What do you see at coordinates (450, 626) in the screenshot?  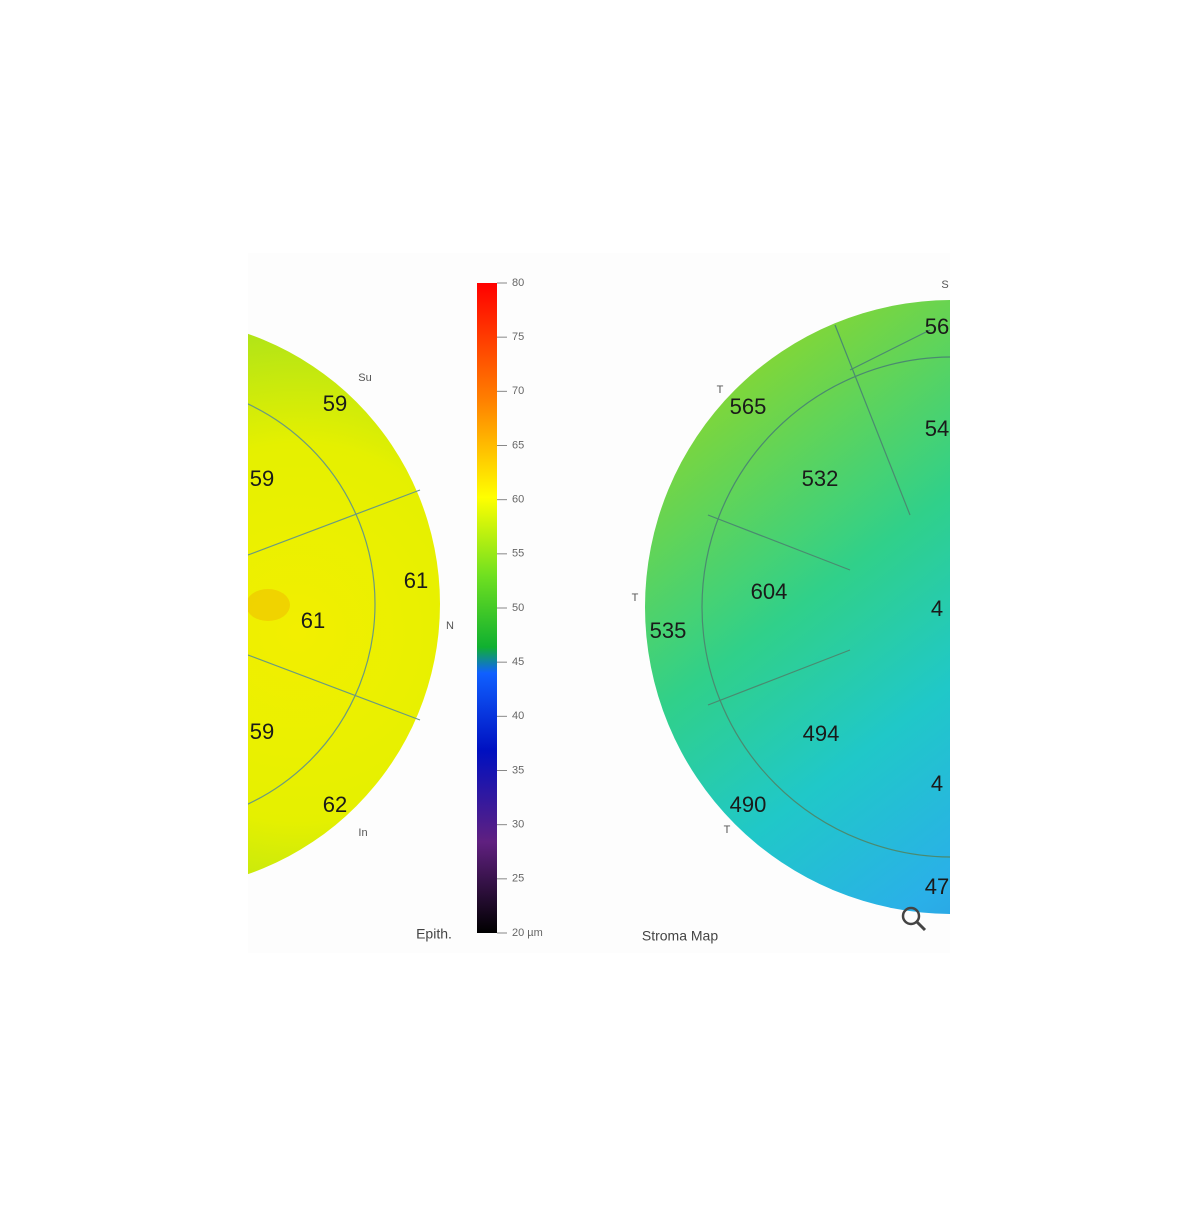 I see `orientation-label: N` at bounding box center [450, 626].